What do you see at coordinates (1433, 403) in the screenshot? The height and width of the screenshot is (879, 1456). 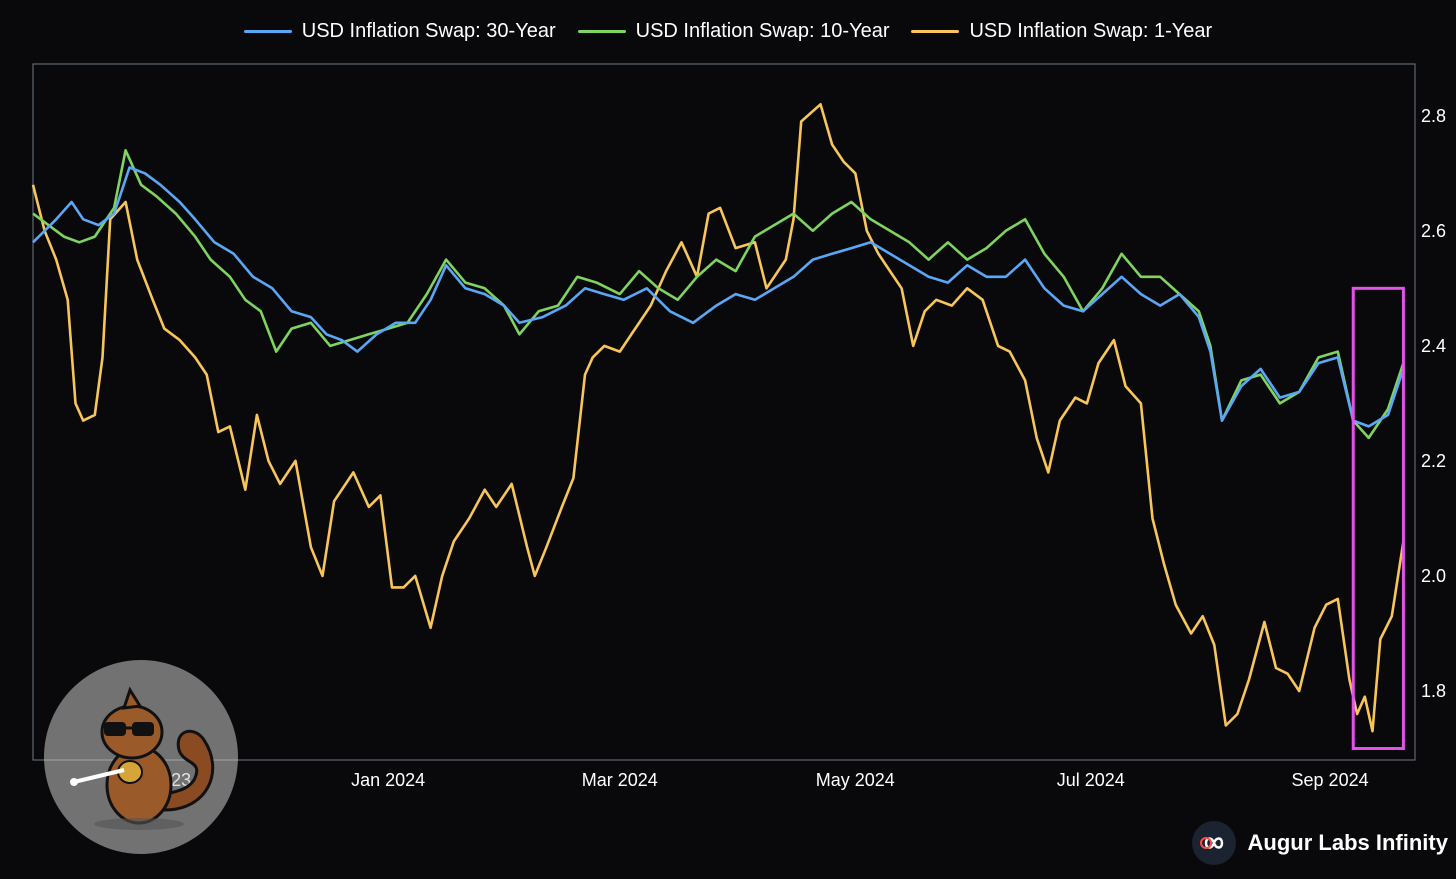 I see `y-axis: 1.8 2.0 2.2 2.4 2.6 2.8` at bounding box center [1433, 403].